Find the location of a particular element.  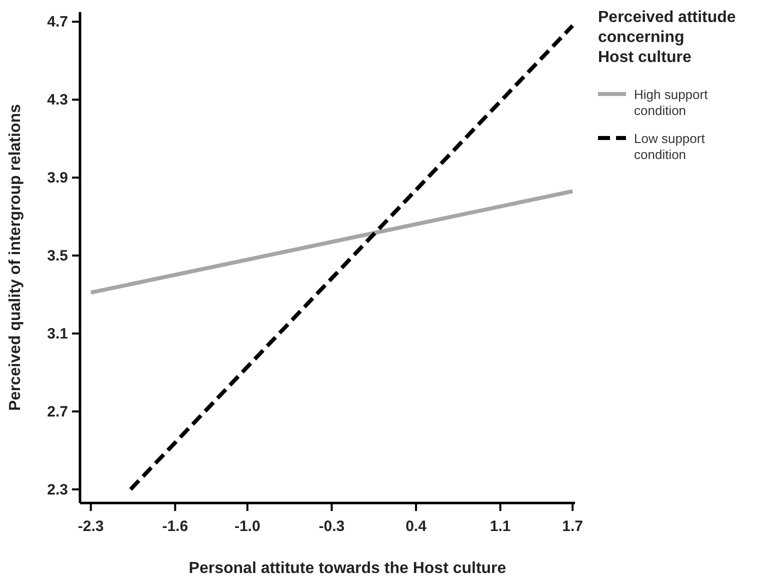

y-tick-label: 4.7 is located at coordinates (57, 22).